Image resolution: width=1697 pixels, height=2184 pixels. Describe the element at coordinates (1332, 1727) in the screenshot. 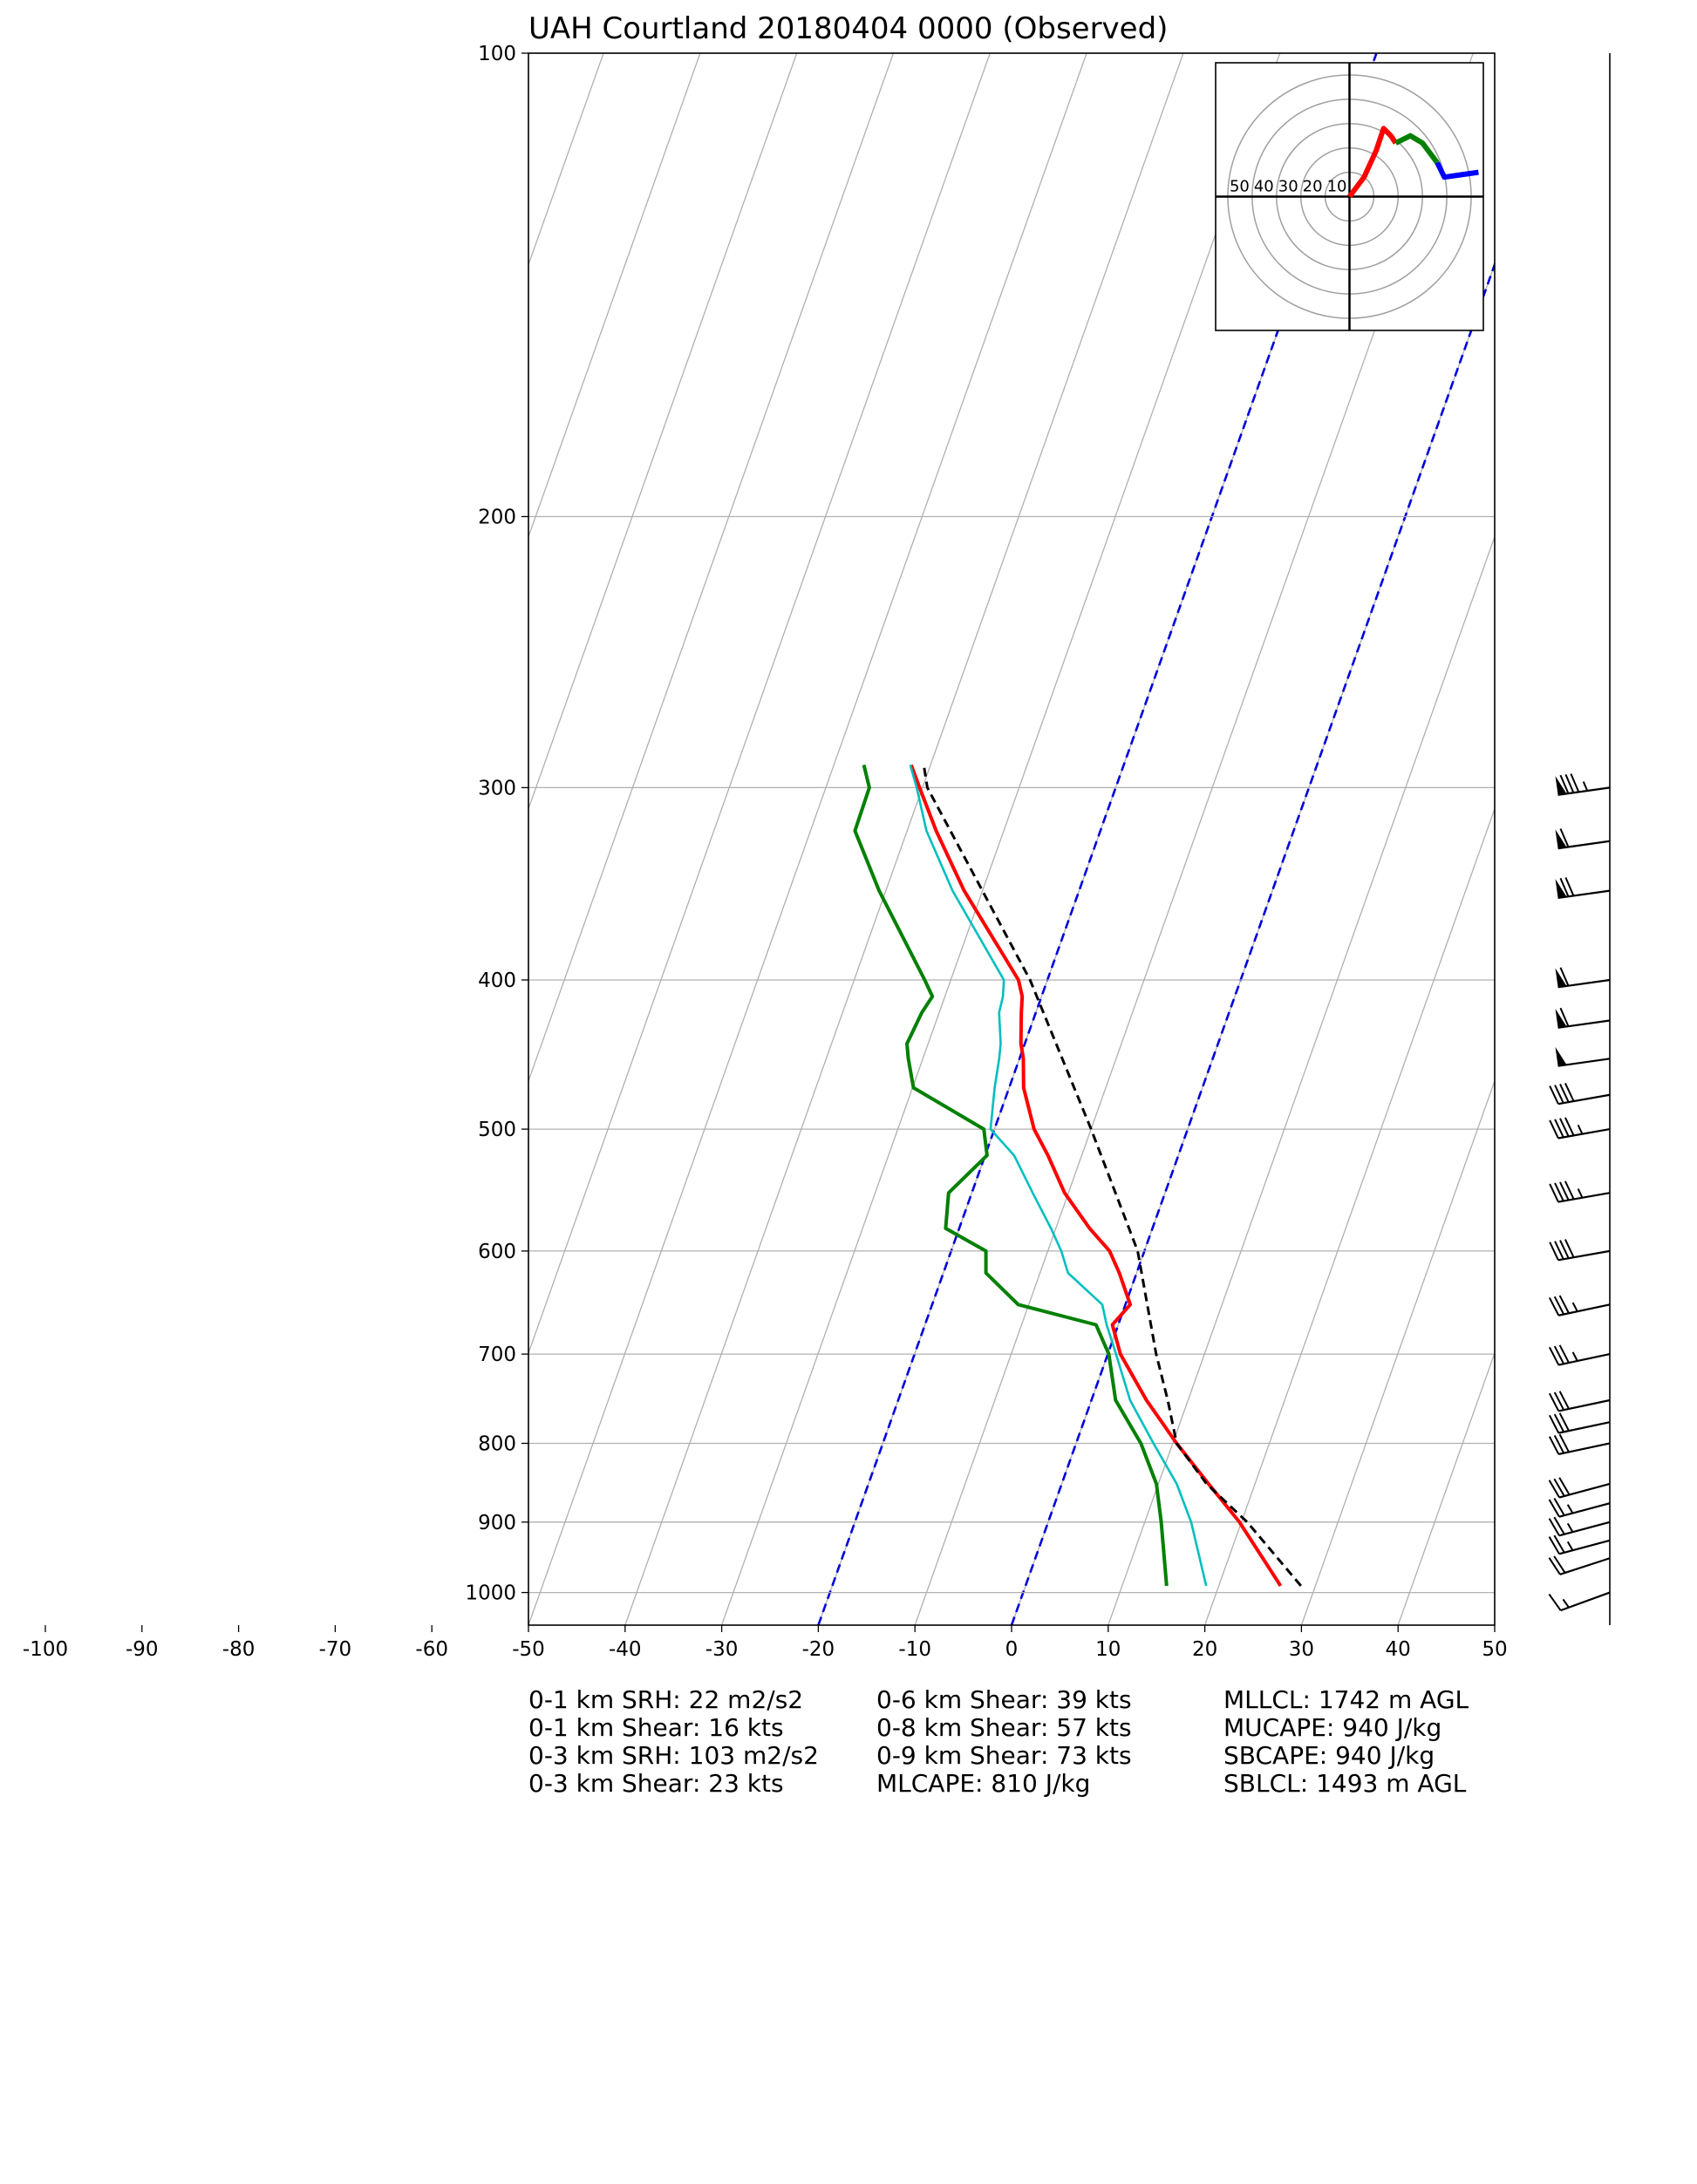

I see `parameter-text: MUCAPE: 940 J/kg` at that location.